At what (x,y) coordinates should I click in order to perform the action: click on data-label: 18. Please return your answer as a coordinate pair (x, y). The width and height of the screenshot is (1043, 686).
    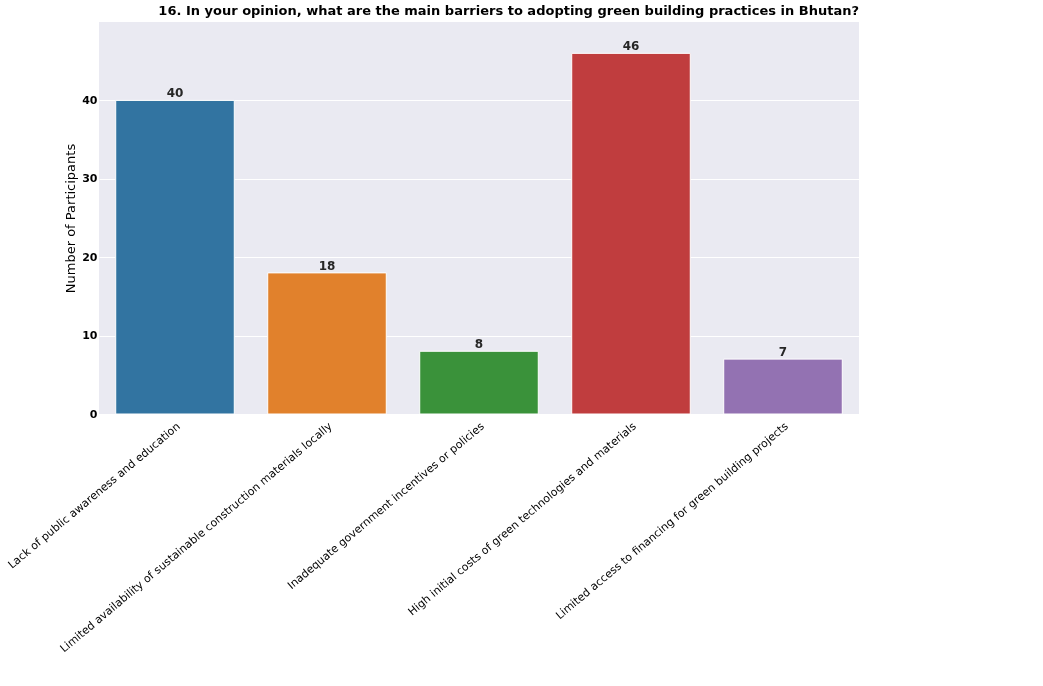
    Looking at the image, I should click on (327, 265).